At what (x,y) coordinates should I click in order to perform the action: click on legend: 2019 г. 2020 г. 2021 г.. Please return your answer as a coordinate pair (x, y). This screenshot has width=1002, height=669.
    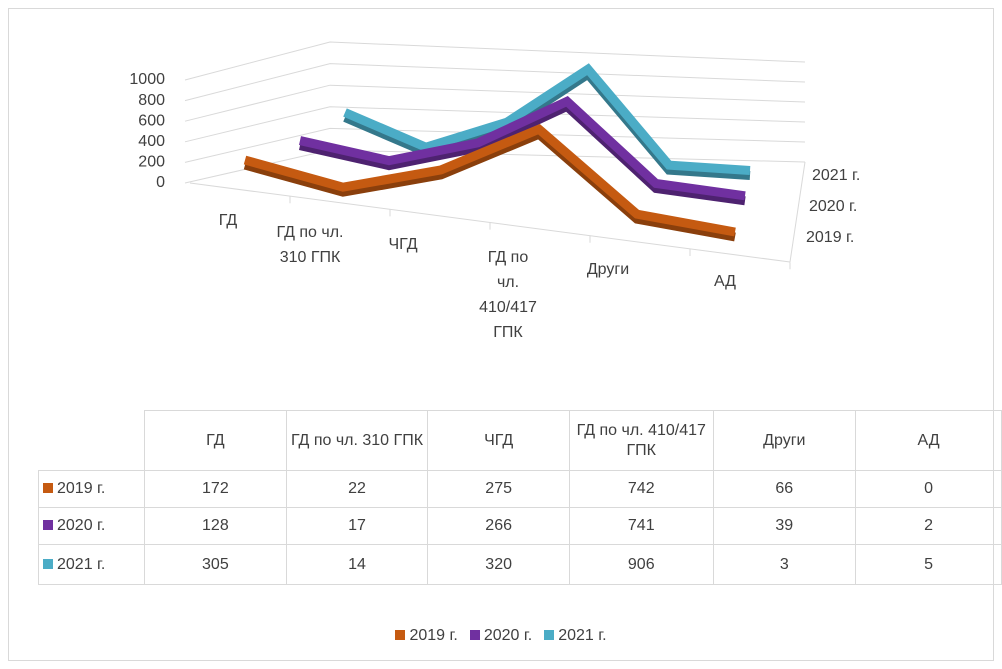
    Looking at the image, I should click on (501, 636).